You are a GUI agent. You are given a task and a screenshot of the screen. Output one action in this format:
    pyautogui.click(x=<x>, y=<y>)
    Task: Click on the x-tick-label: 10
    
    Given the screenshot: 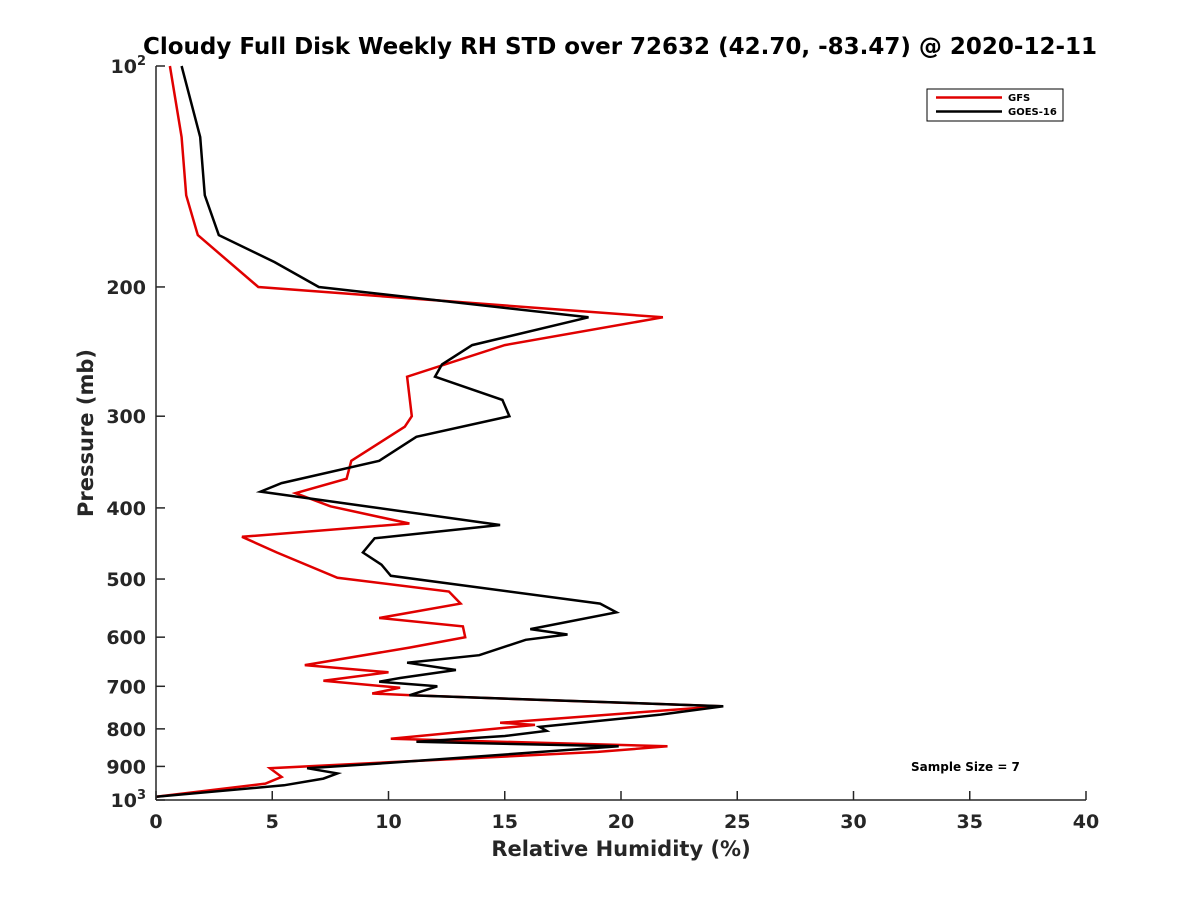 What is the action you would take?
    pyautogui.click(x=388, y=822)
    